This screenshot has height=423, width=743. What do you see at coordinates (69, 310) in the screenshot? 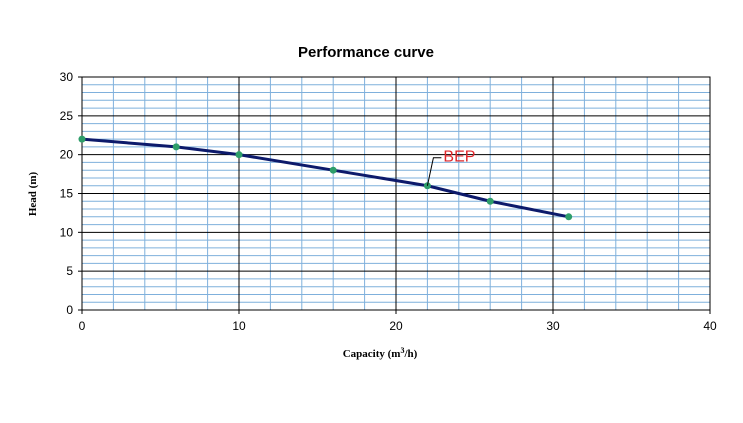
I see `y-tick-label: 0` at bounding box center [69, 310].